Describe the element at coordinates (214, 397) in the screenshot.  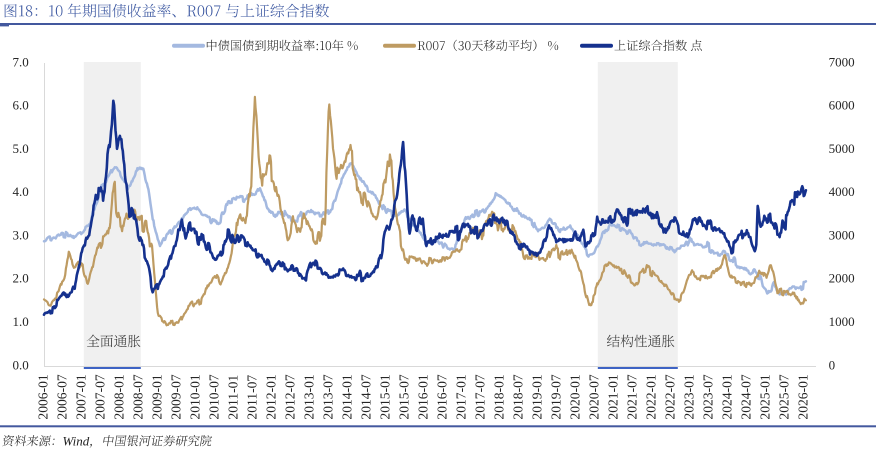
I see `svg-text: 2010-07` at that location.